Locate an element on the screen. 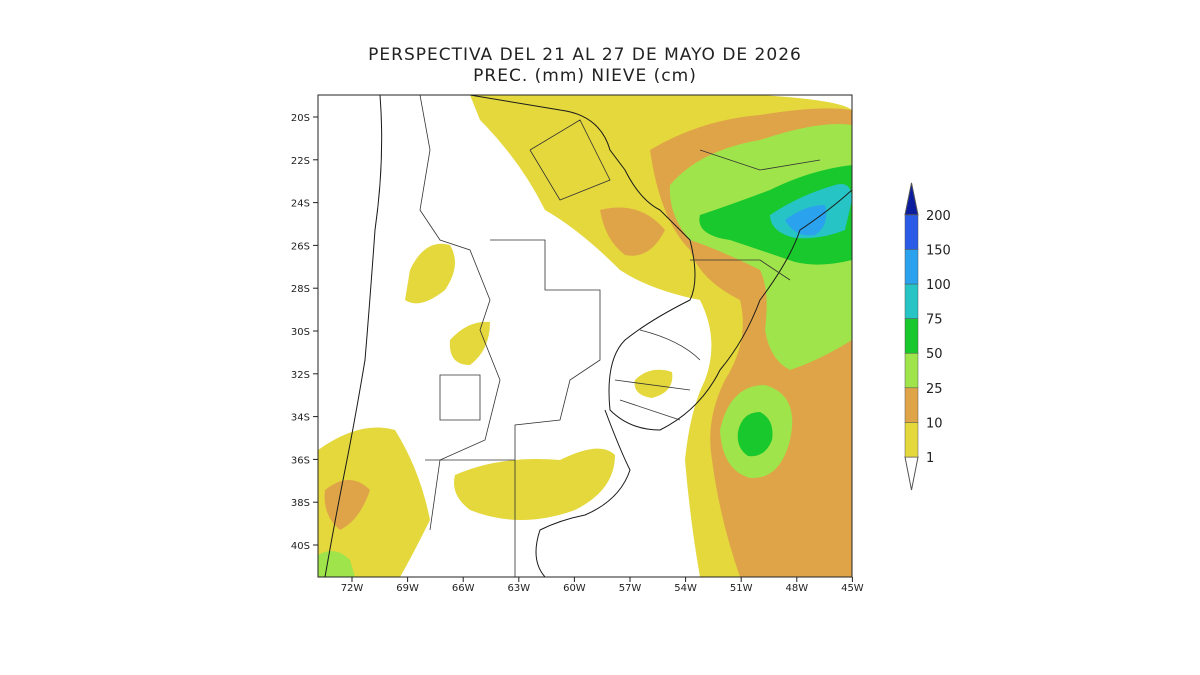  colorbar-label: 50 is located at coordinates (934, 354).